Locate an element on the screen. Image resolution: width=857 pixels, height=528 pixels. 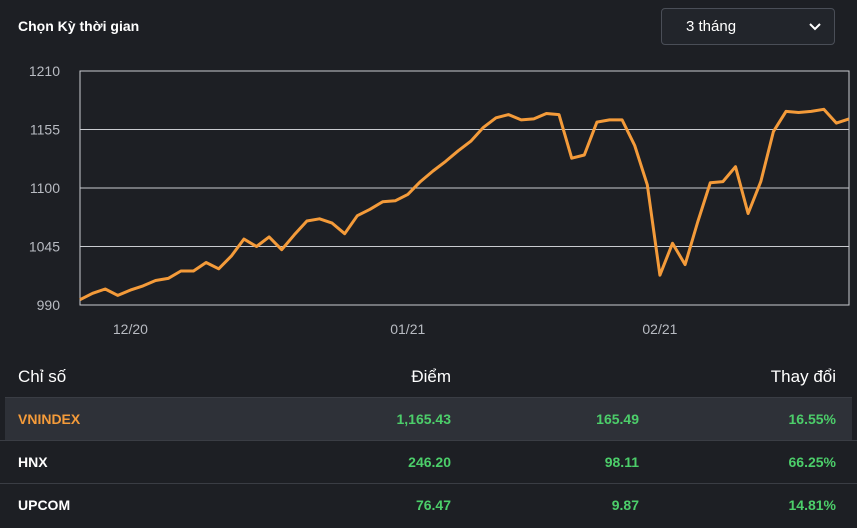
x-tick-label: 12/20 is located at coordinates (130, 329).